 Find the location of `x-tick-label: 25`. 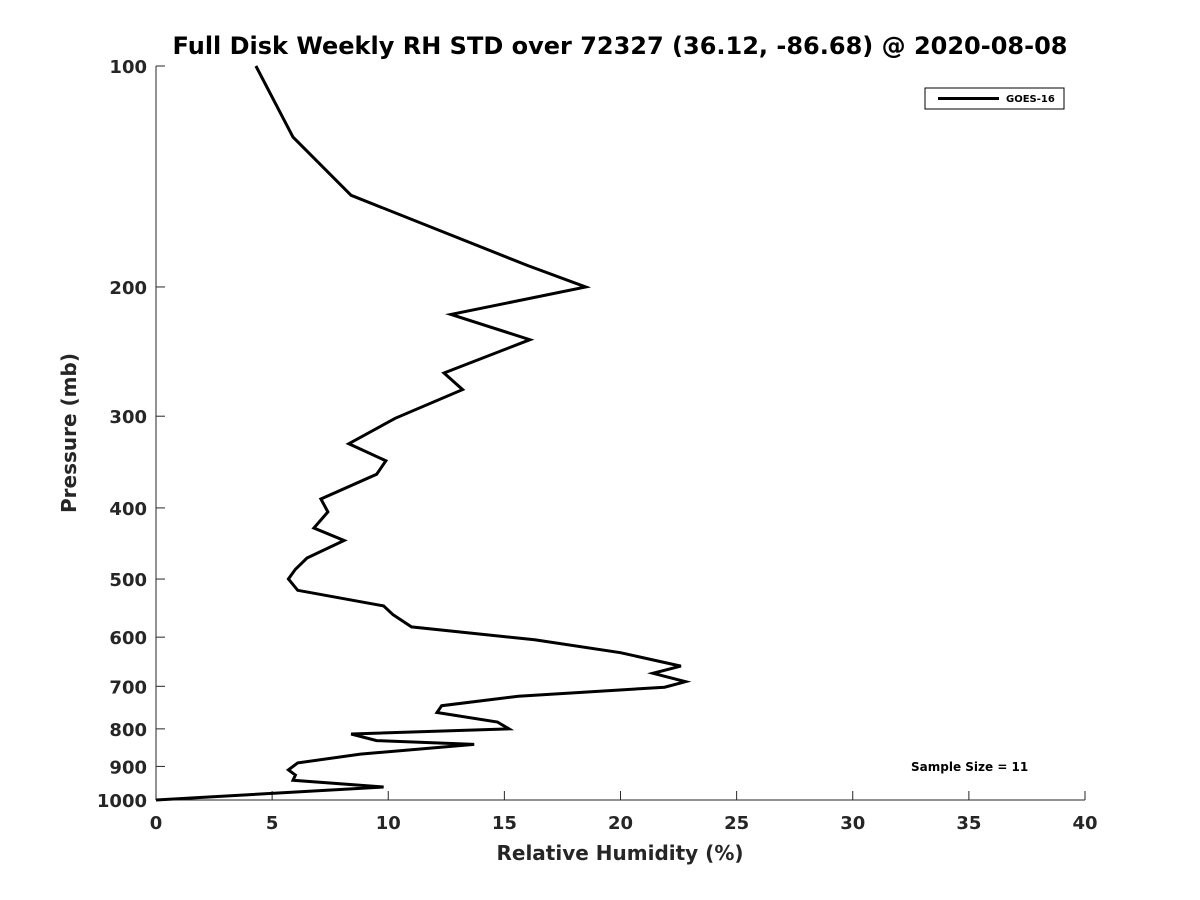

x-tick-label: 25 is located at coordinates (736, 823).